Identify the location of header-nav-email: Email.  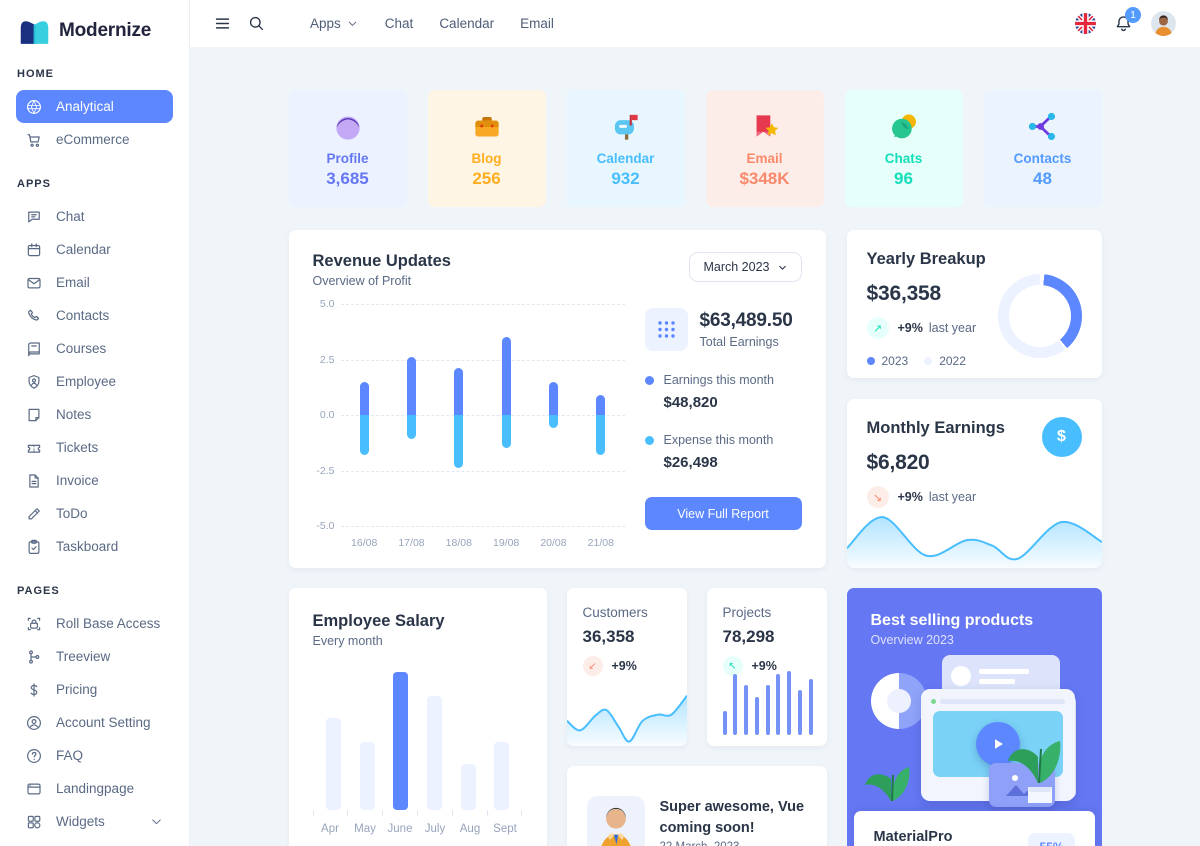
(537, 23).